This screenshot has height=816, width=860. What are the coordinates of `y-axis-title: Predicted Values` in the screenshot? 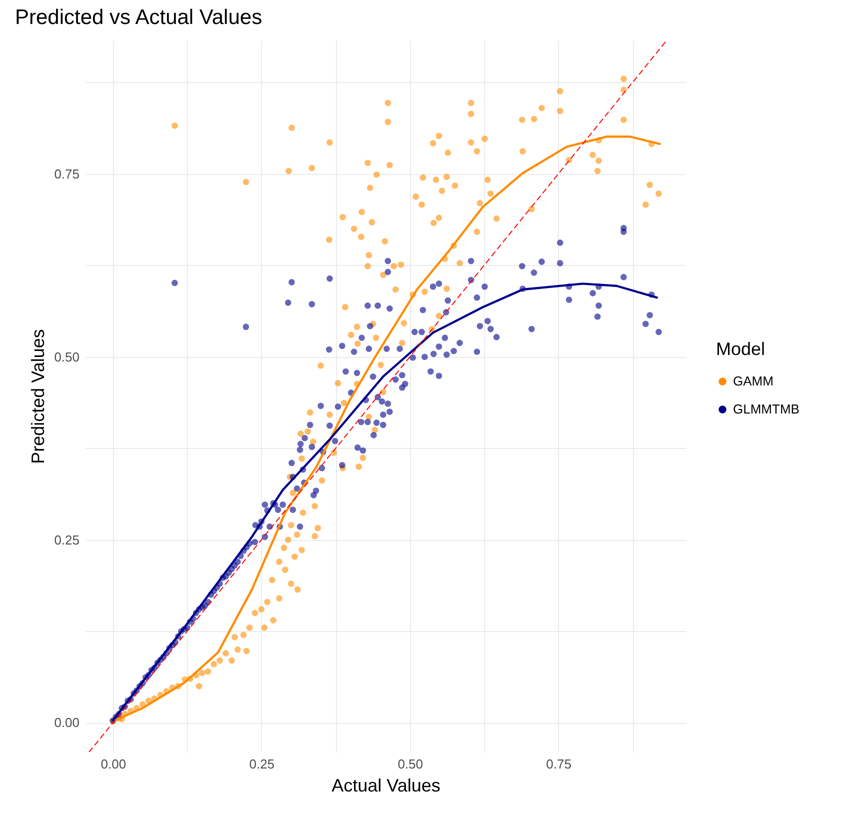 It's located at (38, 396).